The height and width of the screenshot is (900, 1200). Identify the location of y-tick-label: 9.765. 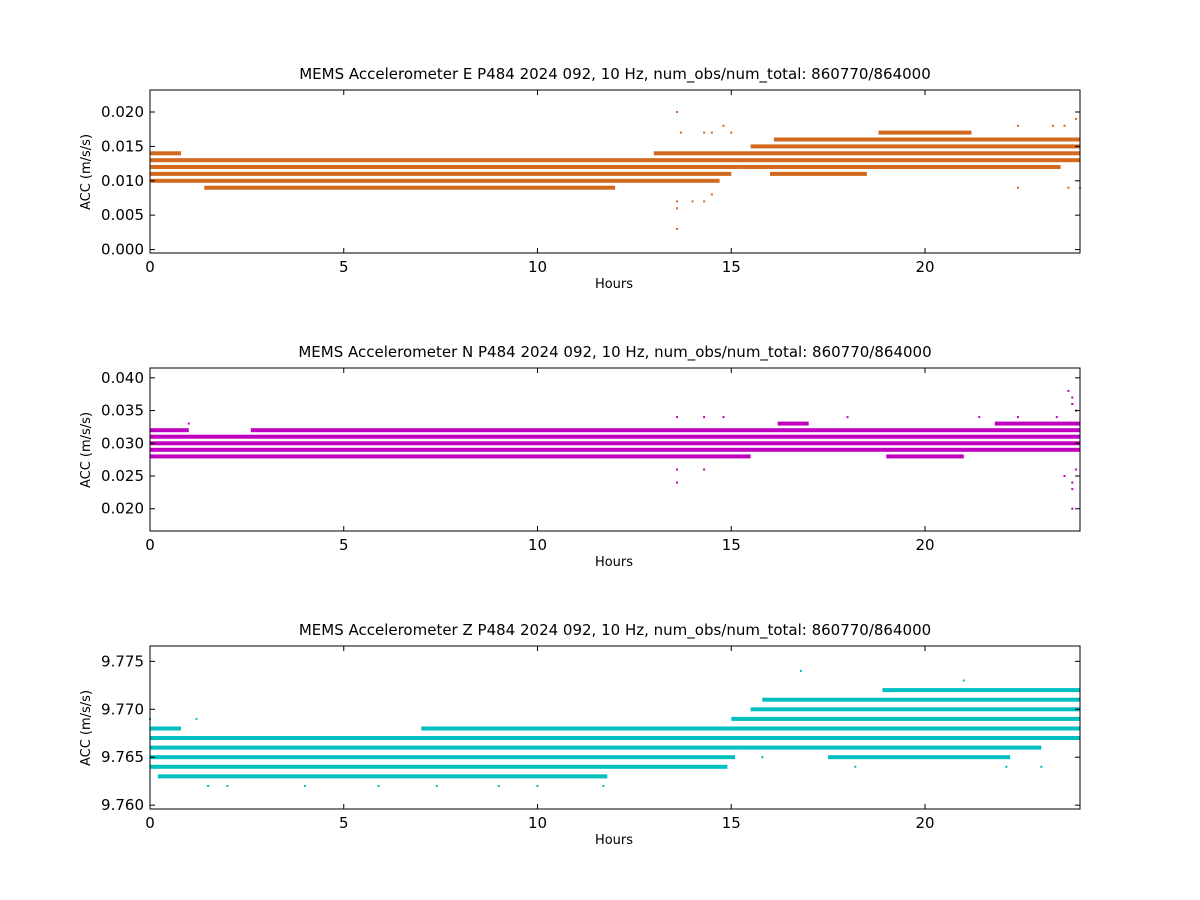
(122, 757).